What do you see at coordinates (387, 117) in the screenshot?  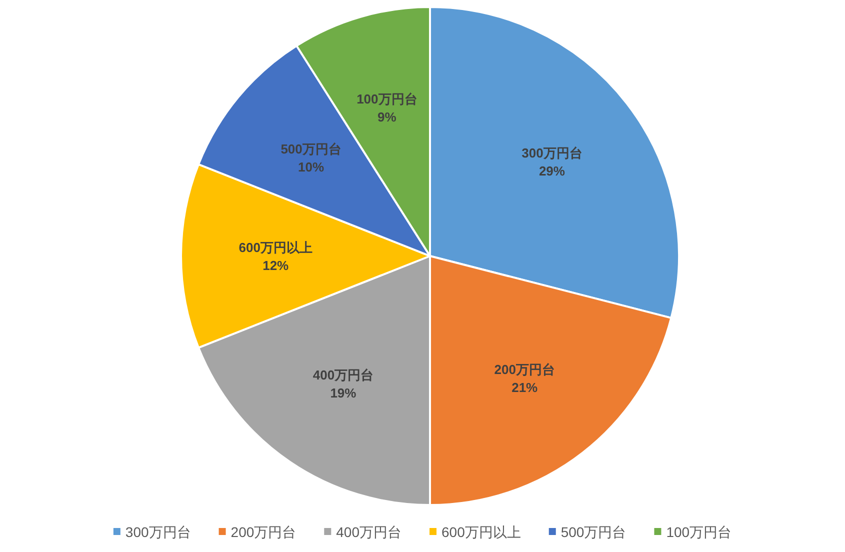 I see `data-label: 9%` at bounding box center [387, 117].